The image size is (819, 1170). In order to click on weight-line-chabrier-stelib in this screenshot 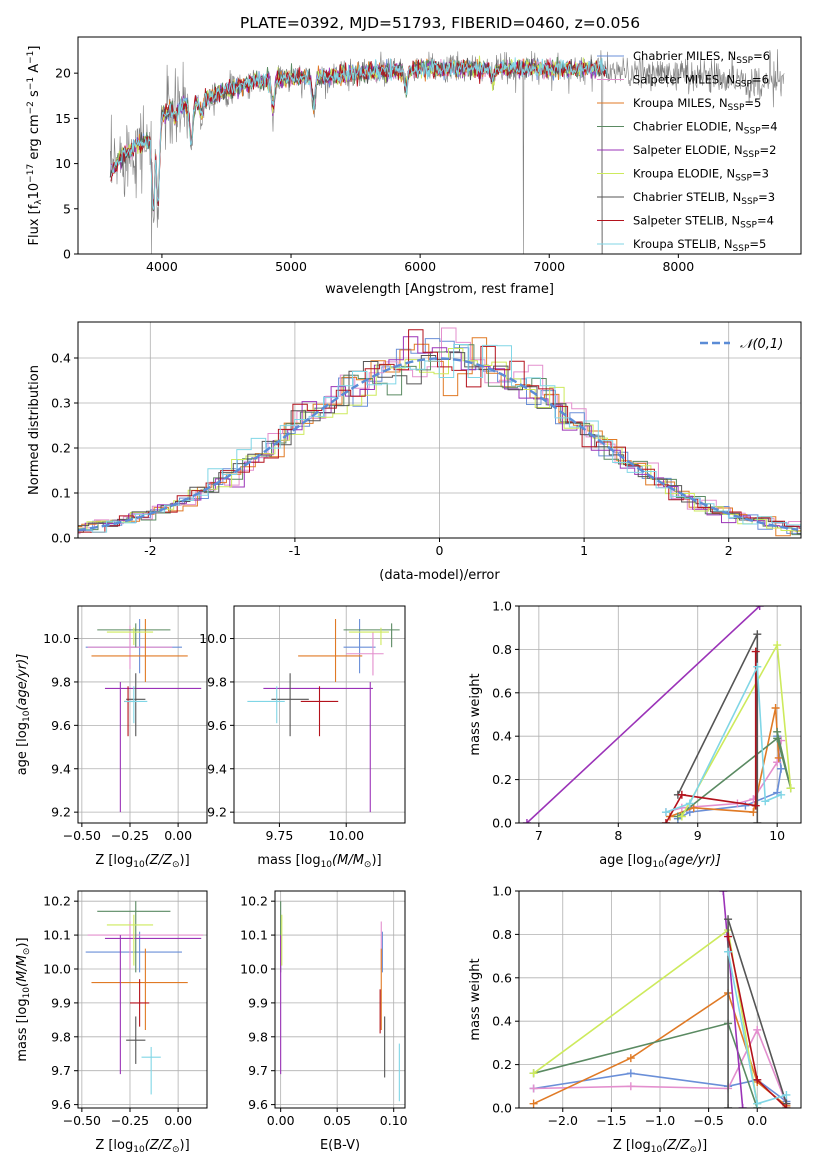, I will do `click(718, 728)`.